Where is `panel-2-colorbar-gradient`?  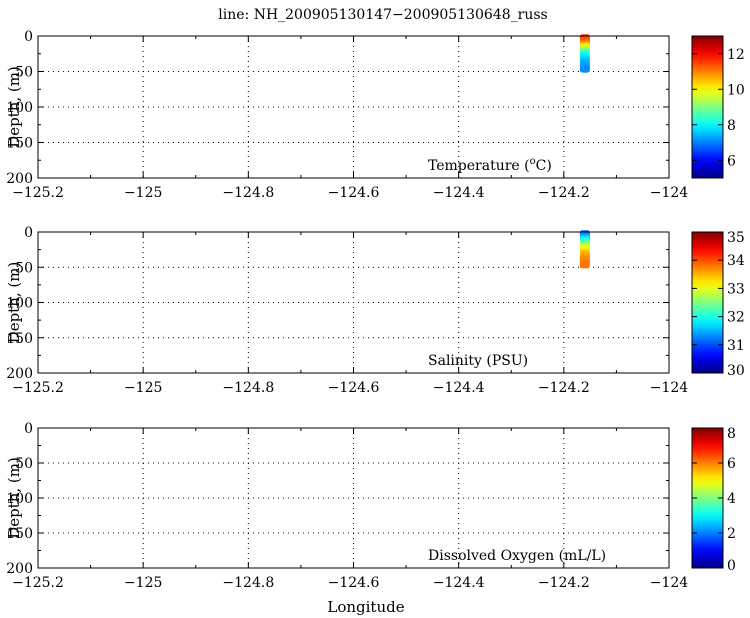 panel-2-colorbar-gradient is located at coordinates (707, 302).